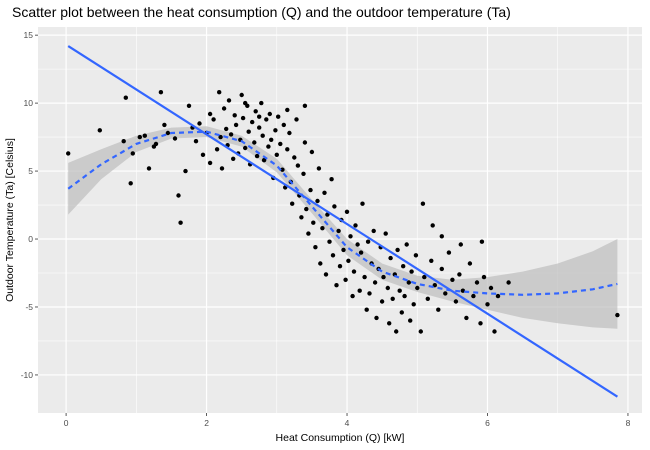 The width and height of the screenshot is (650, 450). I want to click on y-axis-ticks: -10 -5 0 5 10 15, so click(29, 205).